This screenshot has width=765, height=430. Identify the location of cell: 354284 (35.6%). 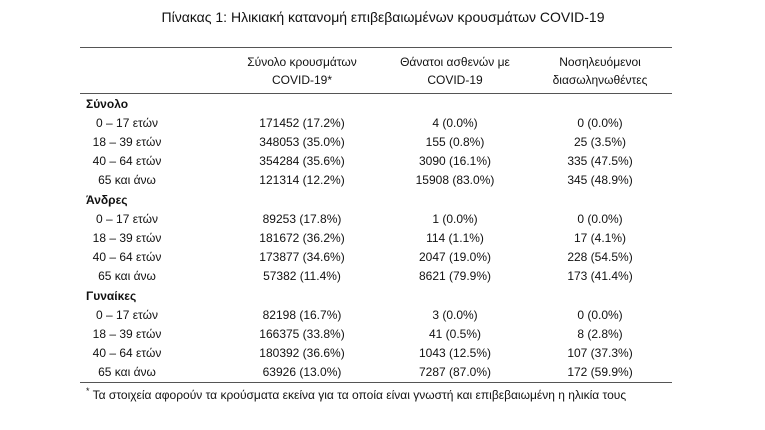
(302, 161).